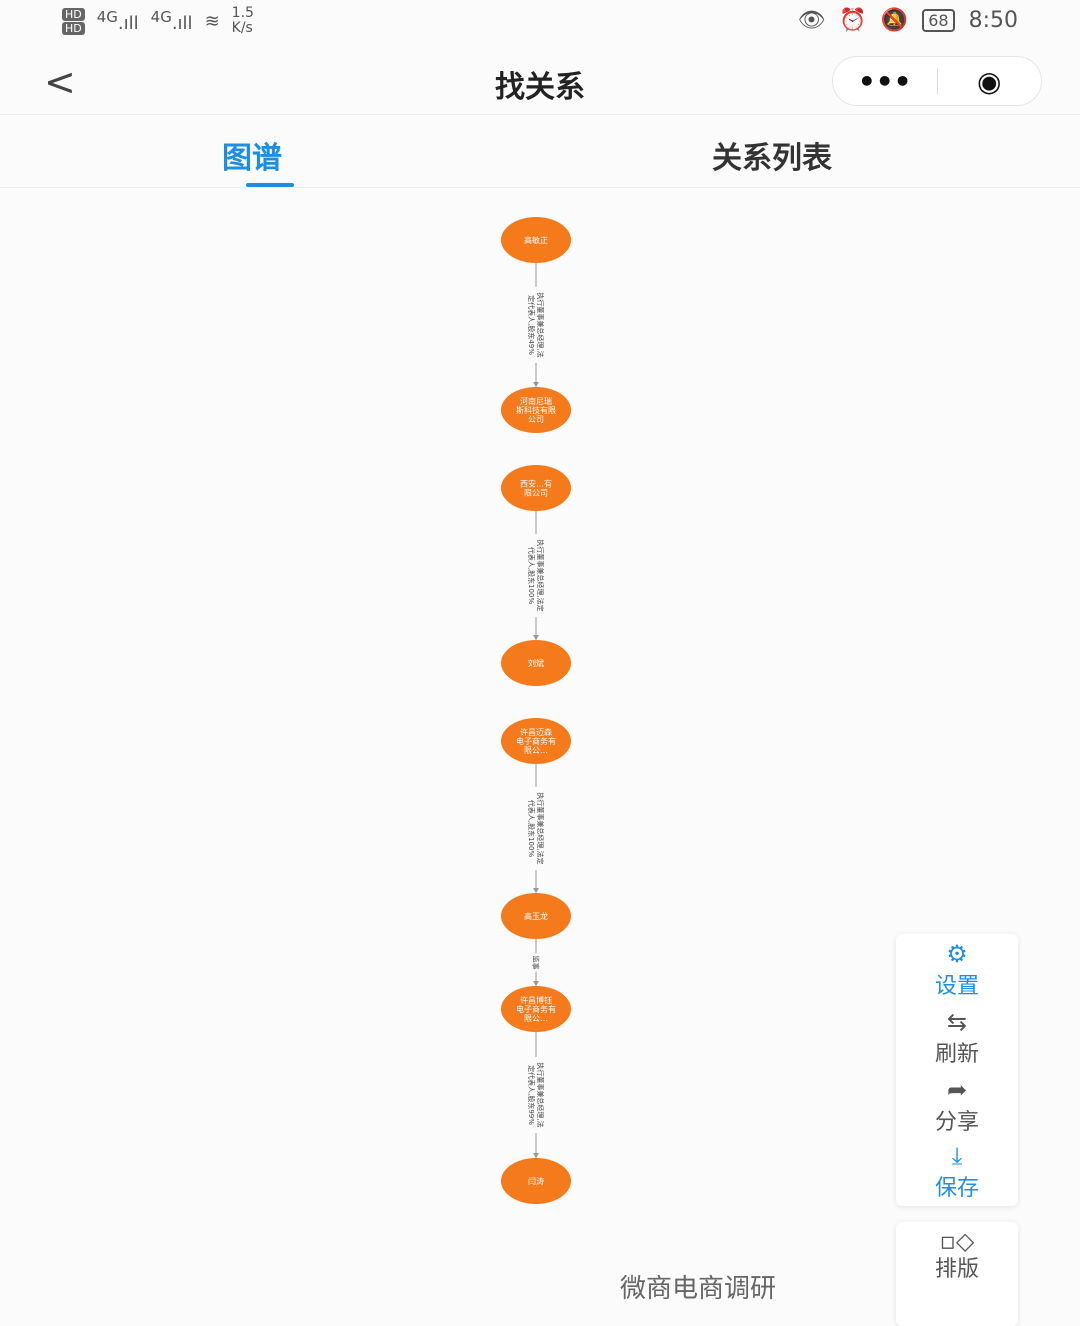 Image resolution: width=1080 pixels, height=1326 pixels. What do you see at coordinates (957, 1274) in the screenshot?
I see `layout-button: ▫◇ 排版` at bounding box center [957, 1274].